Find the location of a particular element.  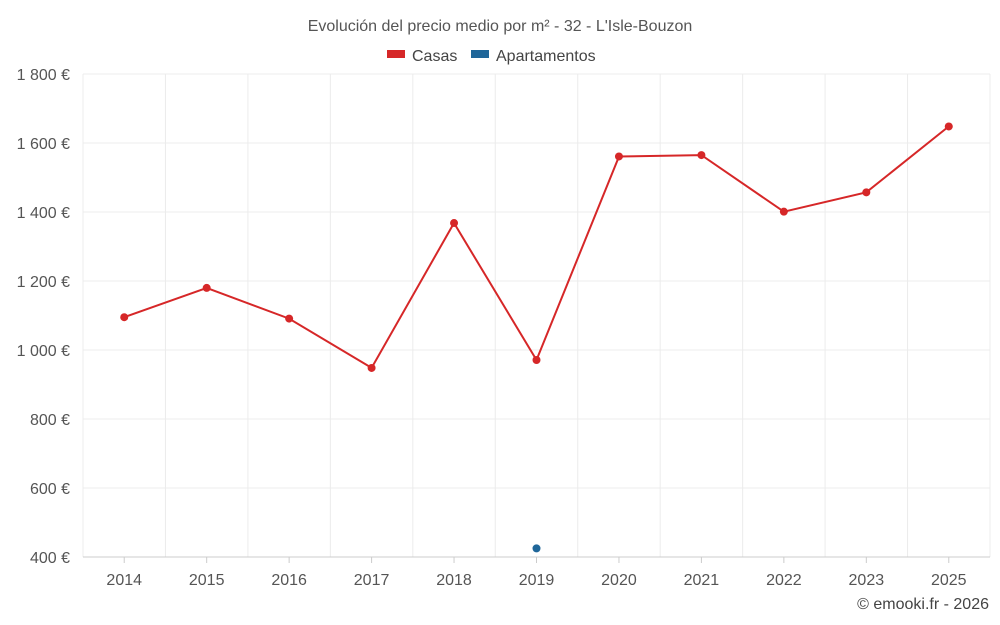

y-tick-label: 400 € is located at coordinates (50, 558).